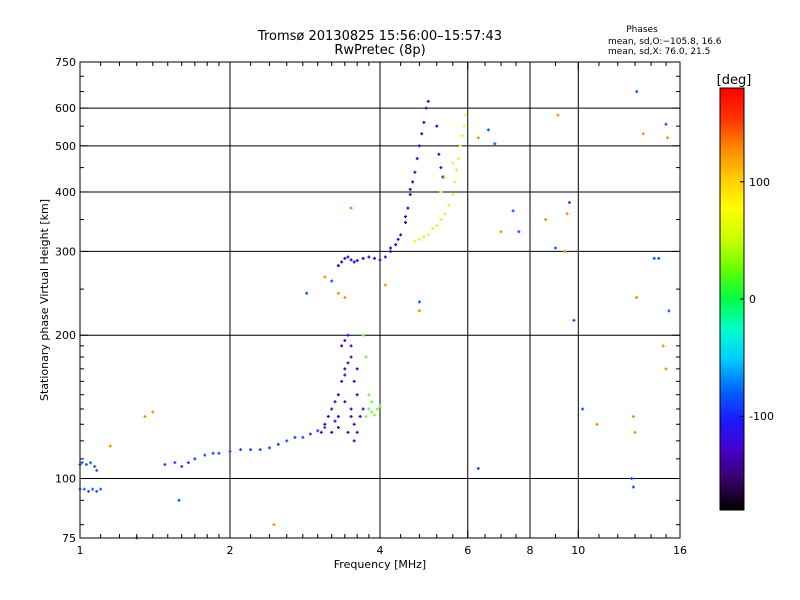 The width and height of the screenshot is (800, 600). I want to click on x-tick-label: 10, so click(578, 550).